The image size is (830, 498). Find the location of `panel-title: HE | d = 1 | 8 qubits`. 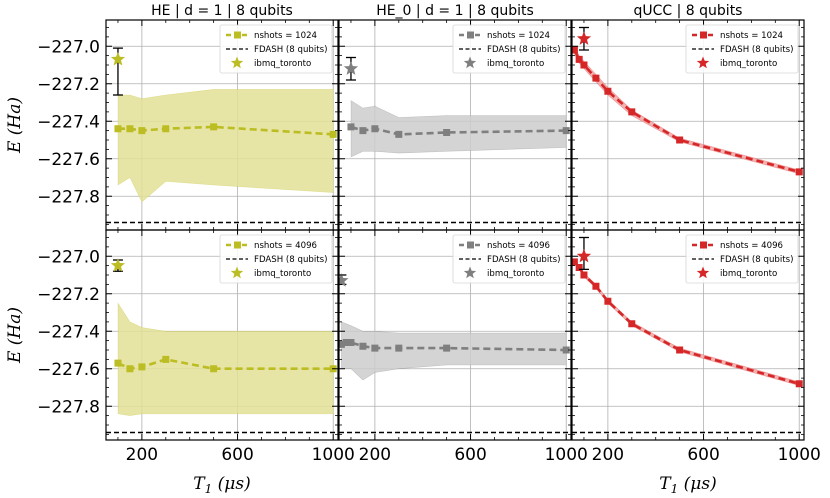

panel-title: HE | d = 1 | 8 qubits is located at coordinates (222, 11).